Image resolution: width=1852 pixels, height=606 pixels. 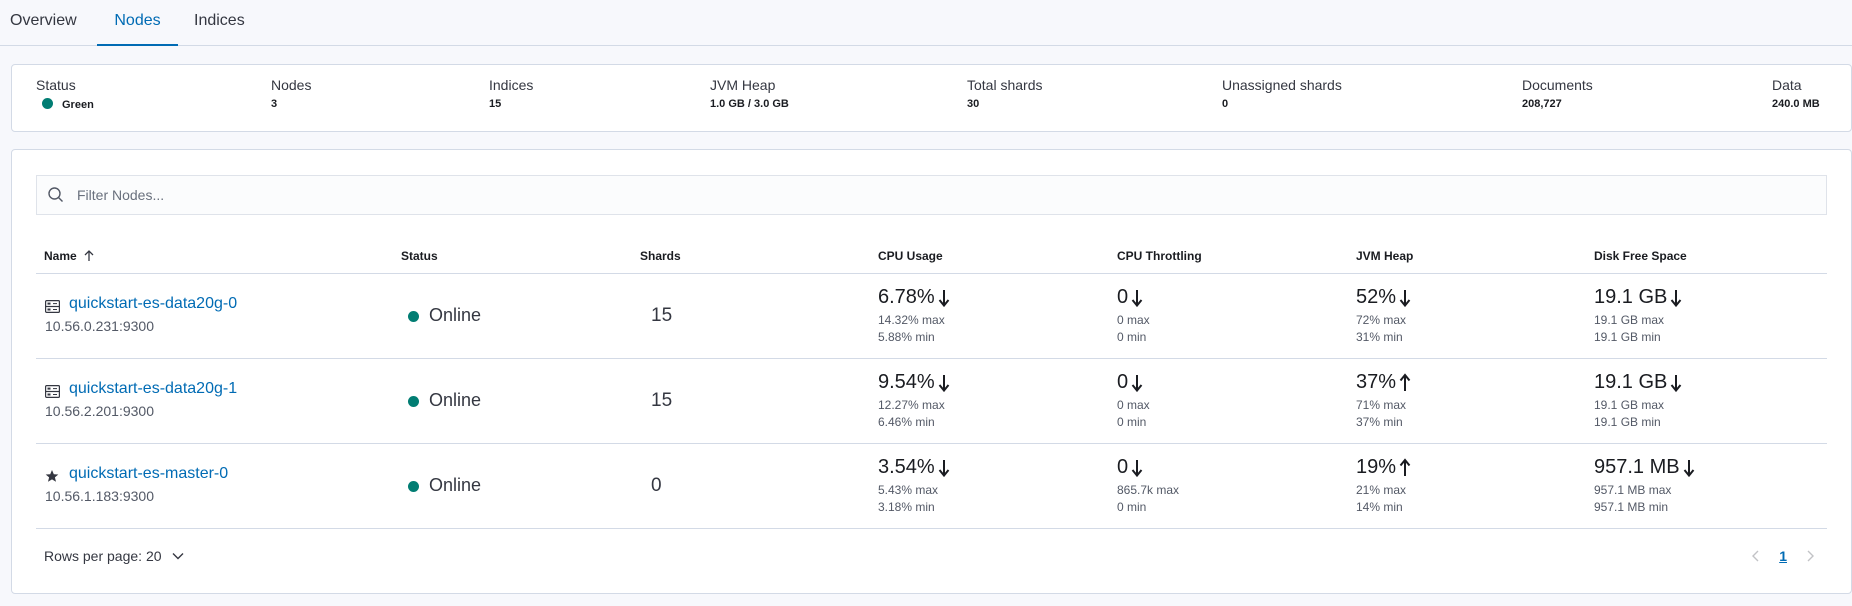 What do you see at coordinates (1631, 297) in the screenshot?
I see `disk-free-value: 19.1 GB` at bounding box center [1631, 297].